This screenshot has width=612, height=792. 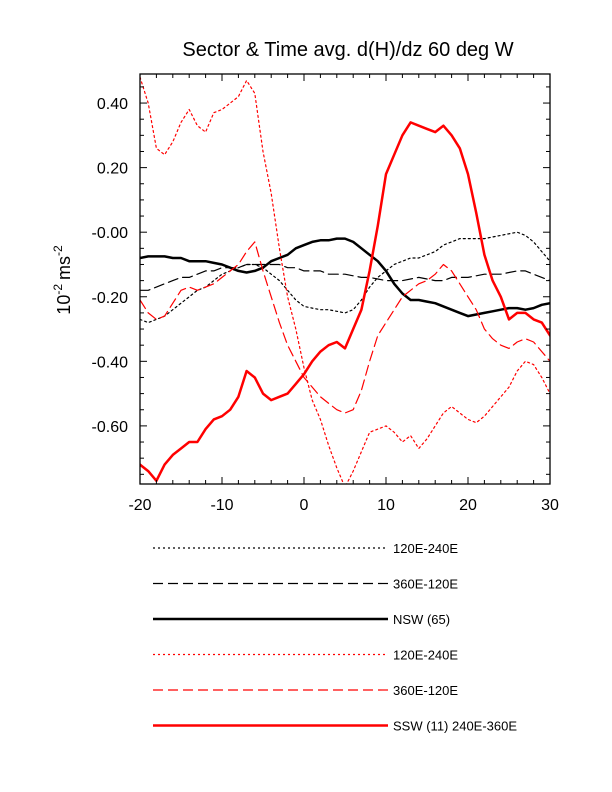 What do you see at coordinates (110, 362) in the screenshot?
I see `y-tick-label: -0.40` at bounding box center [110, 362].